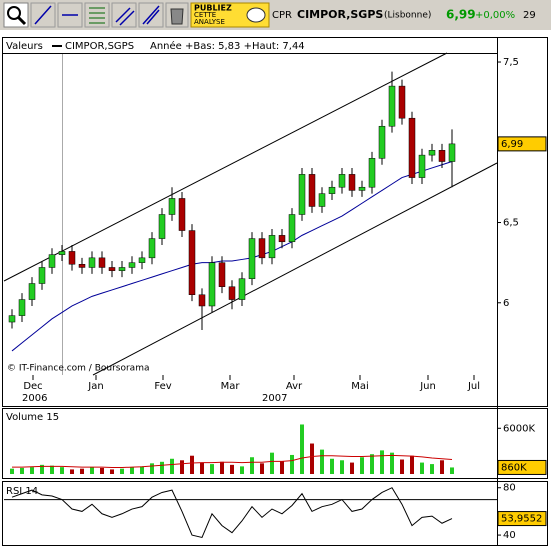 Image resolution: width=551 pixels, height=548 pixels. Describe the element at coordinates (227, 46) in the screenshot. I see `legend-range: Année +Bas: 5,83 +Haut: 7,44` at that location.